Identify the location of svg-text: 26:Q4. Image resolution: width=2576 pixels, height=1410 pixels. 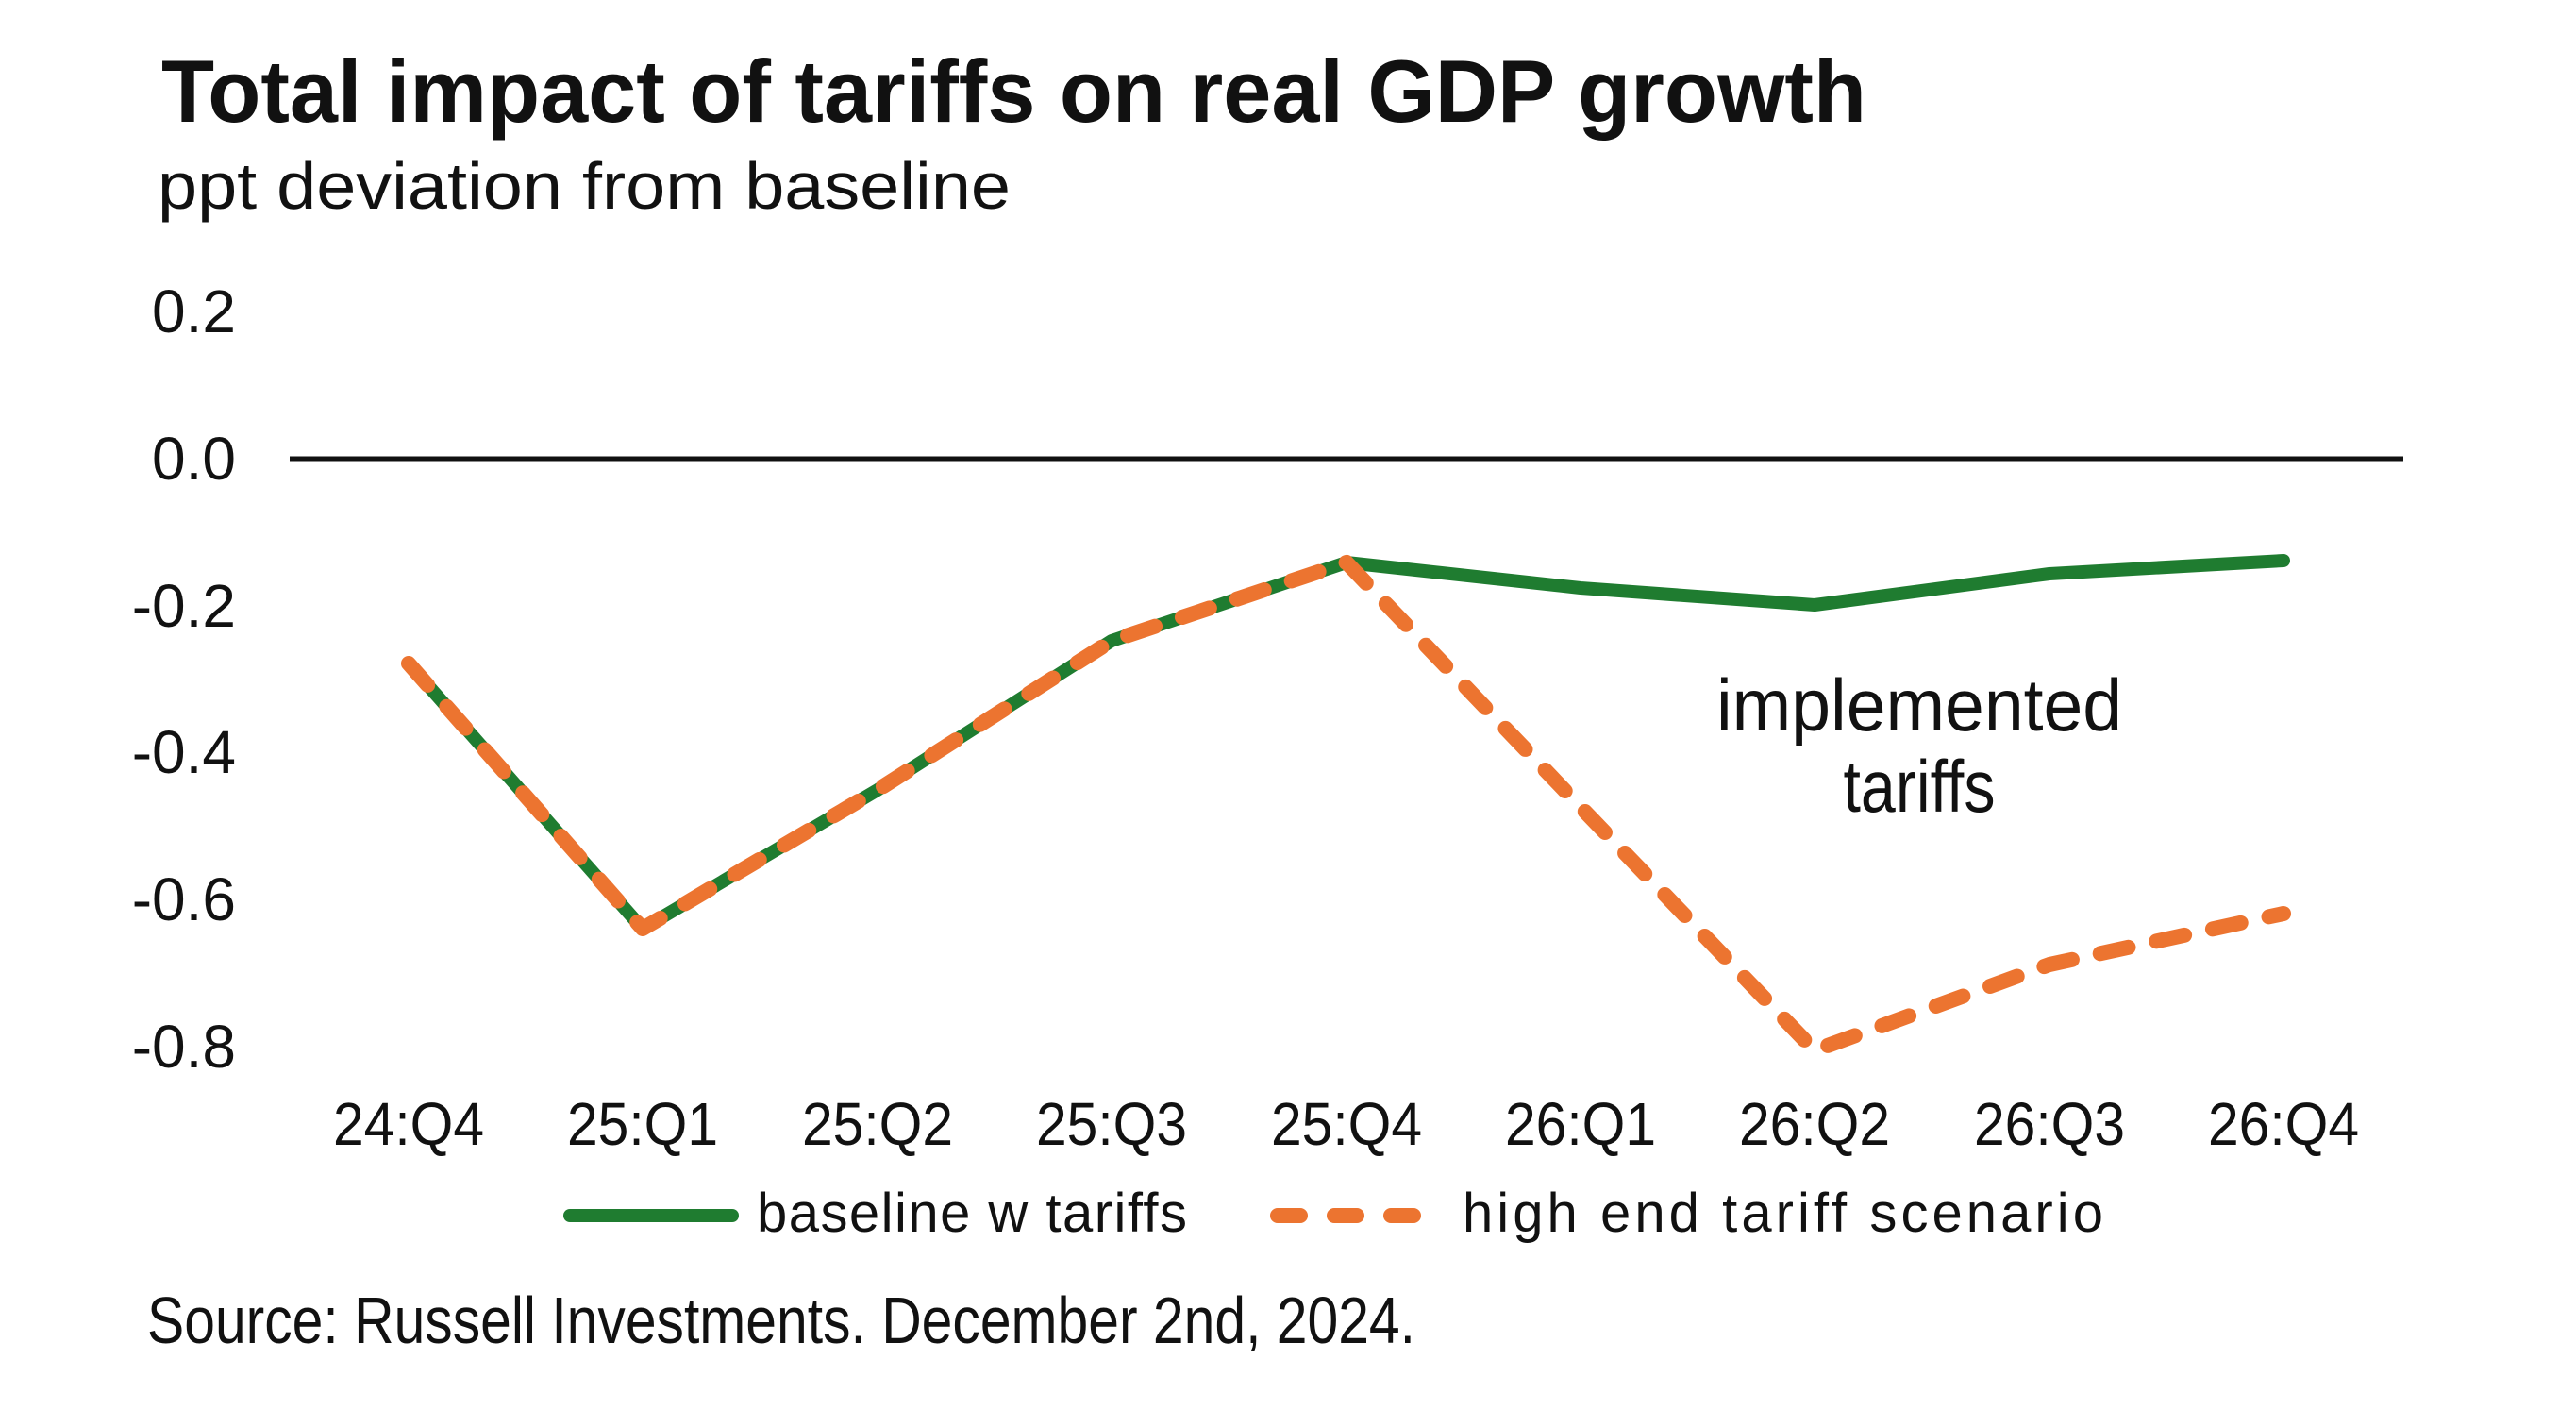
(2283, 1124).